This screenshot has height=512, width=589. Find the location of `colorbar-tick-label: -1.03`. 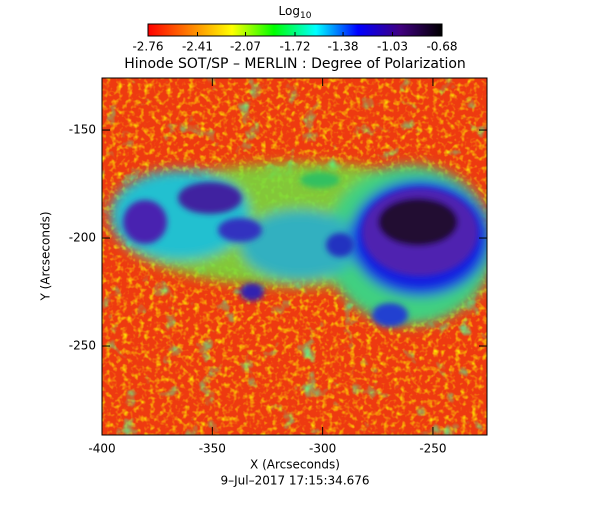

colorbar-tick-label: -1.03 is located at coordinates (392, 47).